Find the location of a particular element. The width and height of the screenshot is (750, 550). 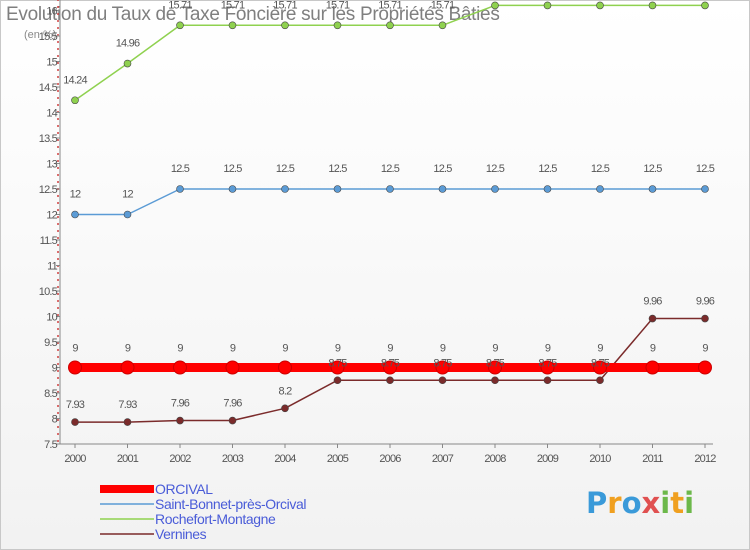

x-tick-label: 2005 is located at coordinates (338, 459).